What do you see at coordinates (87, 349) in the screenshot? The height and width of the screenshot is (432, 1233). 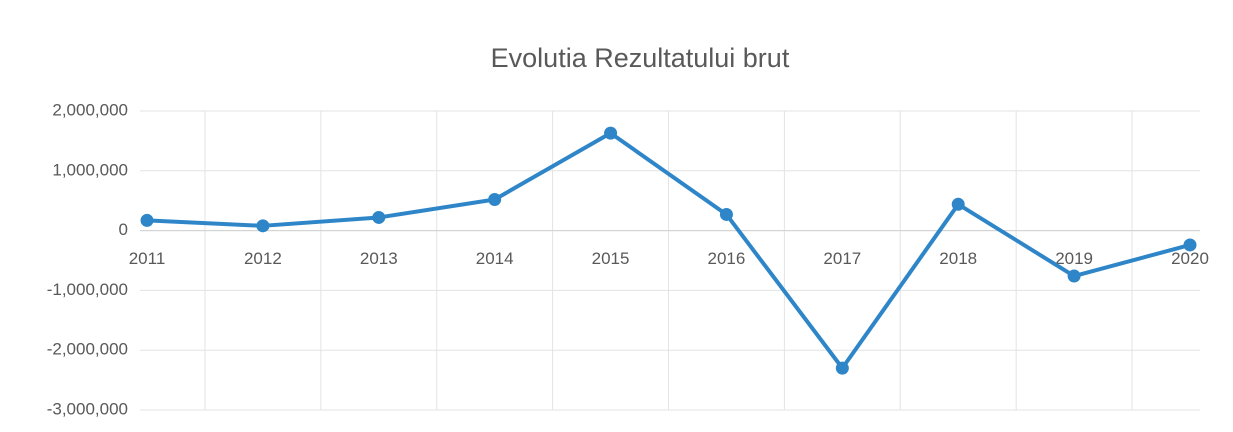 I see `y-tick-label: -2,000,000` at bounding box center [87, 349].